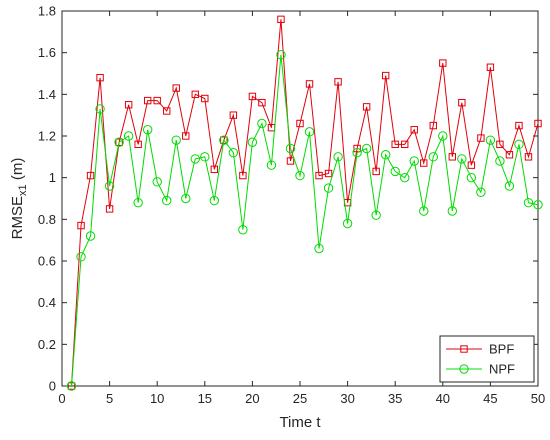  Describe the element at coordinates (61, 398) in the screenshot. I see `x-tick-label: 0` at that location.